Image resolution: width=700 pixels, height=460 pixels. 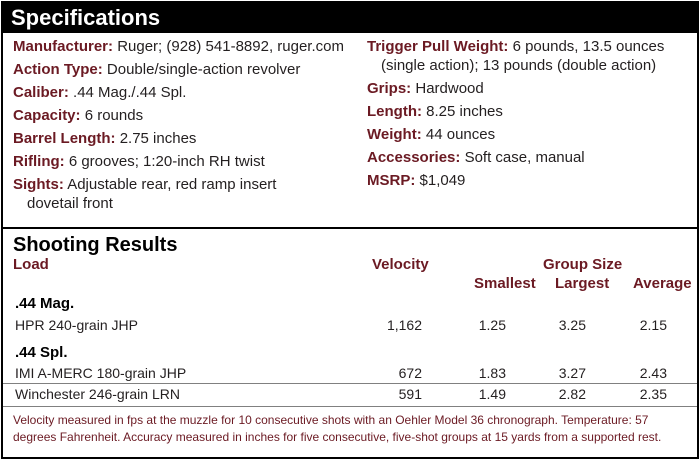 I want to click on largest-value: 3.25, so click(x=572, y=325).